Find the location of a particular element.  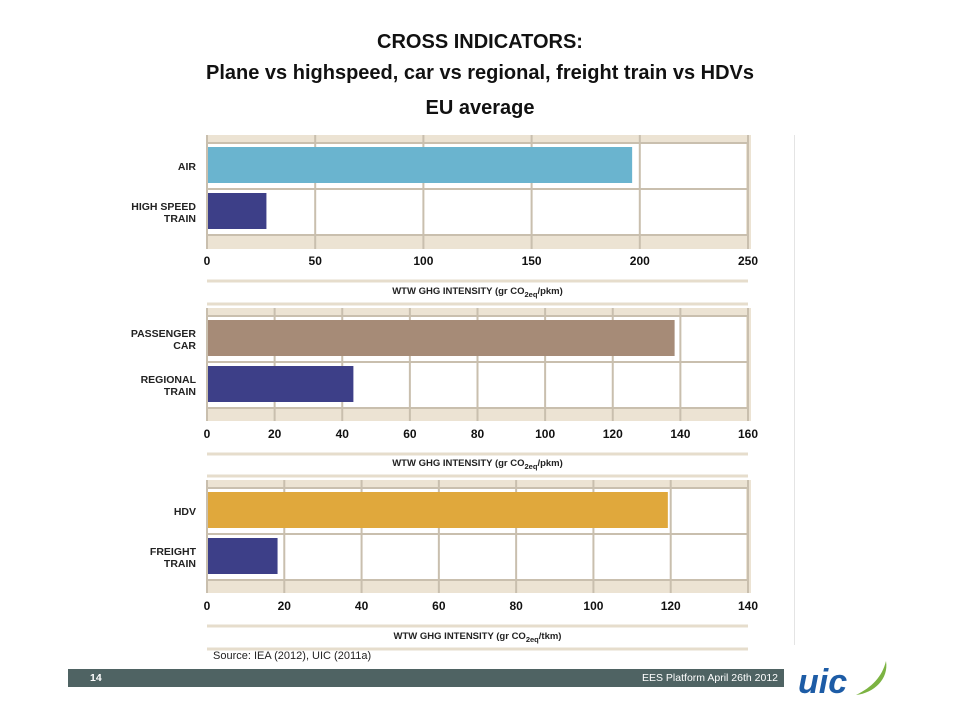

divider-line is located at coordinates (794, 390).